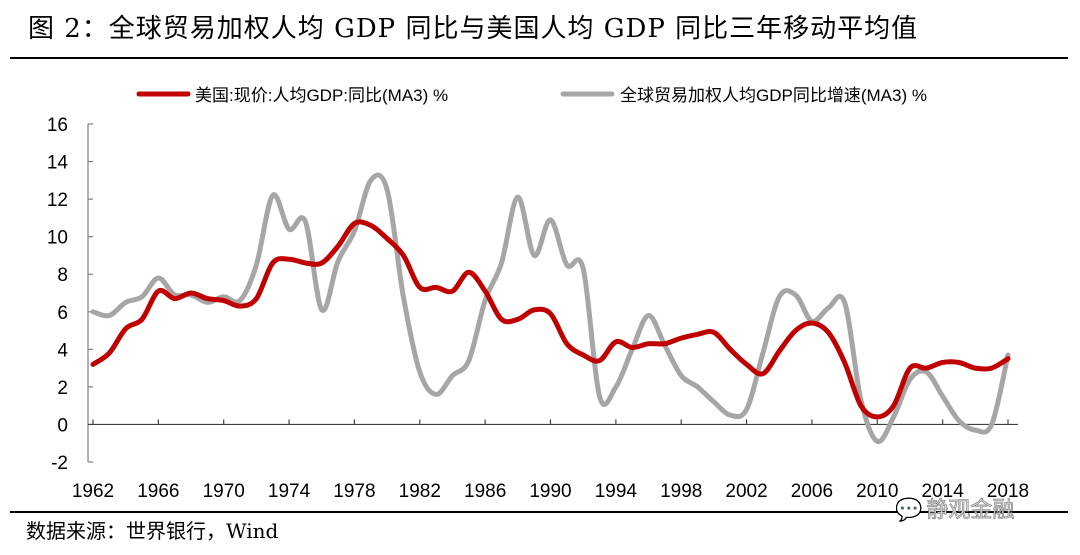 This screenshot has height=555, width=1080. Describe the element at coordinates (58, 294) in the screenshot. I see `y-tick-labels: 16 14 12 10 8 6 4 2 0 -2` at that location.